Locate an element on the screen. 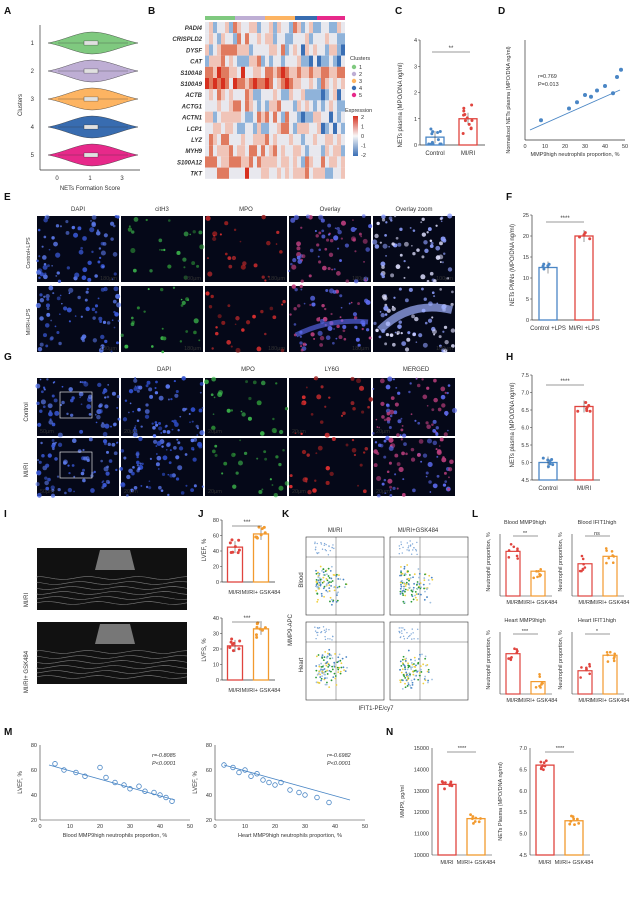  panel-c-xtick: Control is located at coordinates (434, 154).